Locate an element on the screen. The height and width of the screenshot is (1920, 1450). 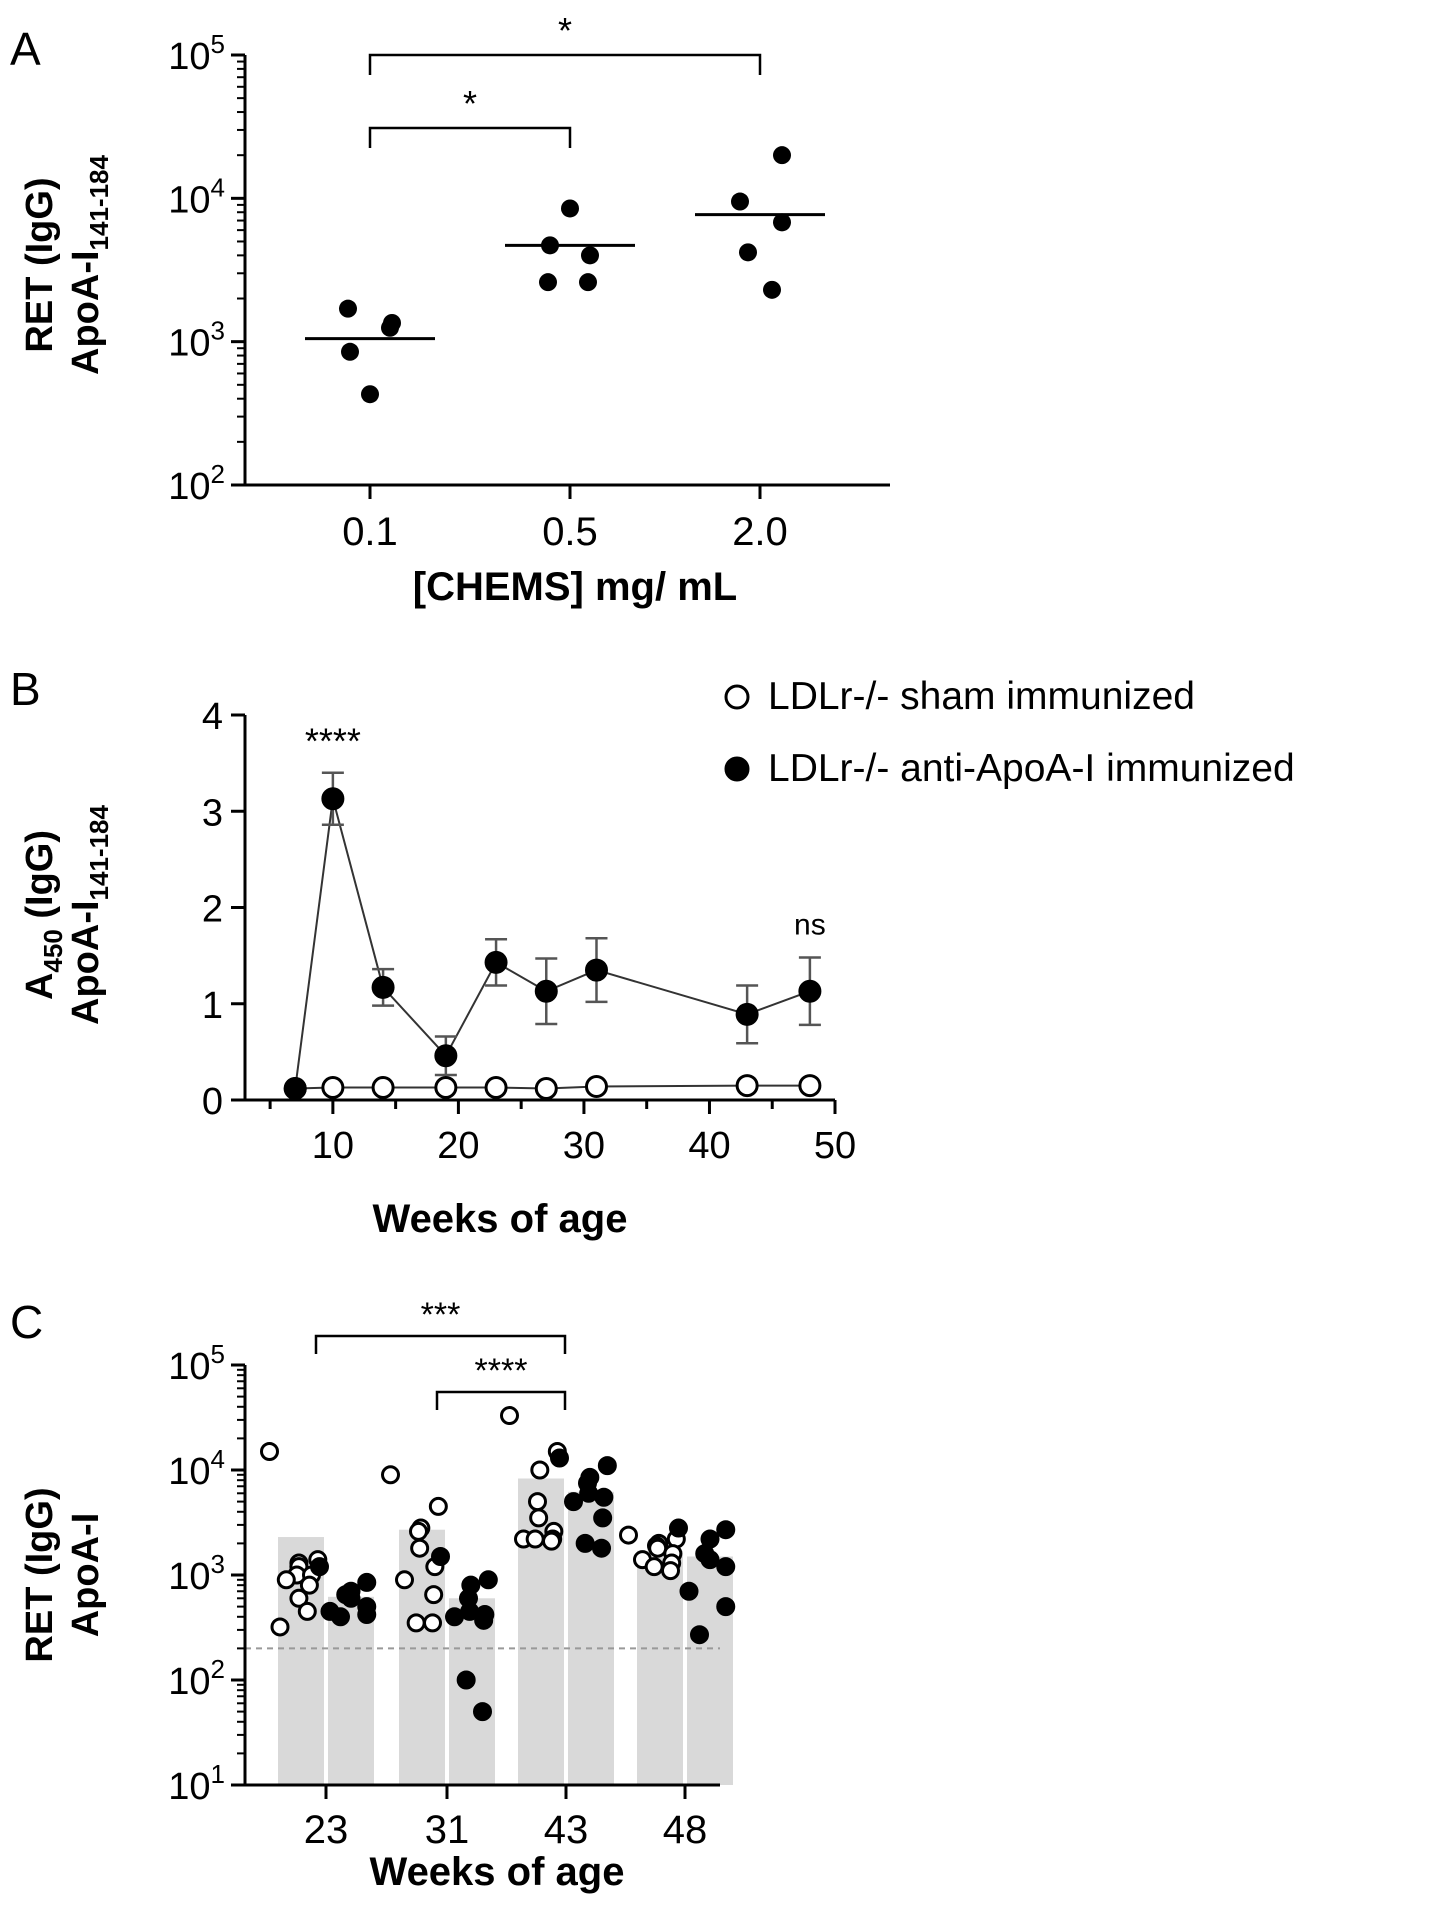
panel-a-y-axis-label-2: ApoA-I141-184 is located at coordinates (89, 264).